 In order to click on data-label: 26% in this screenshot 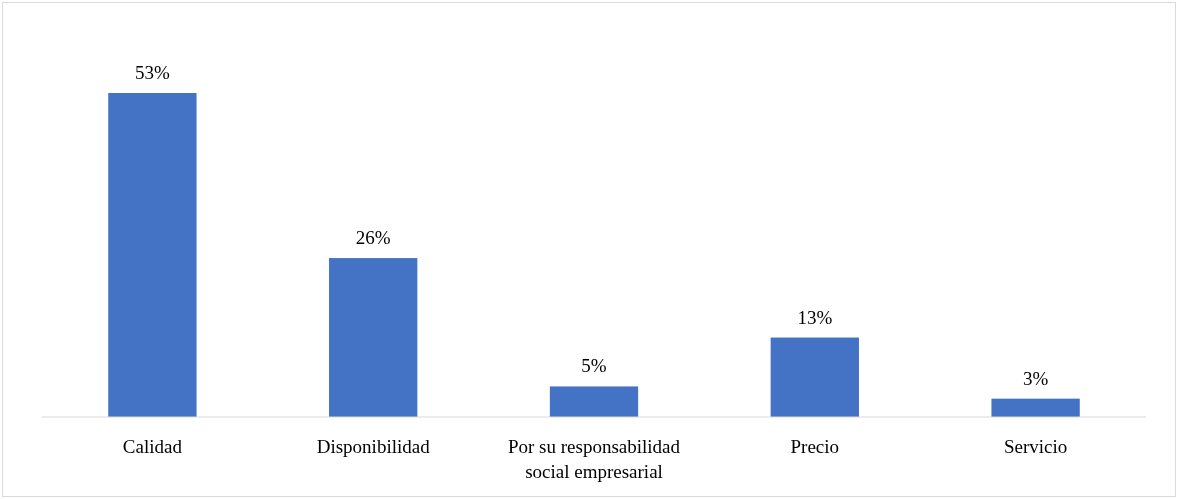, I will do `click(373, 238)`.